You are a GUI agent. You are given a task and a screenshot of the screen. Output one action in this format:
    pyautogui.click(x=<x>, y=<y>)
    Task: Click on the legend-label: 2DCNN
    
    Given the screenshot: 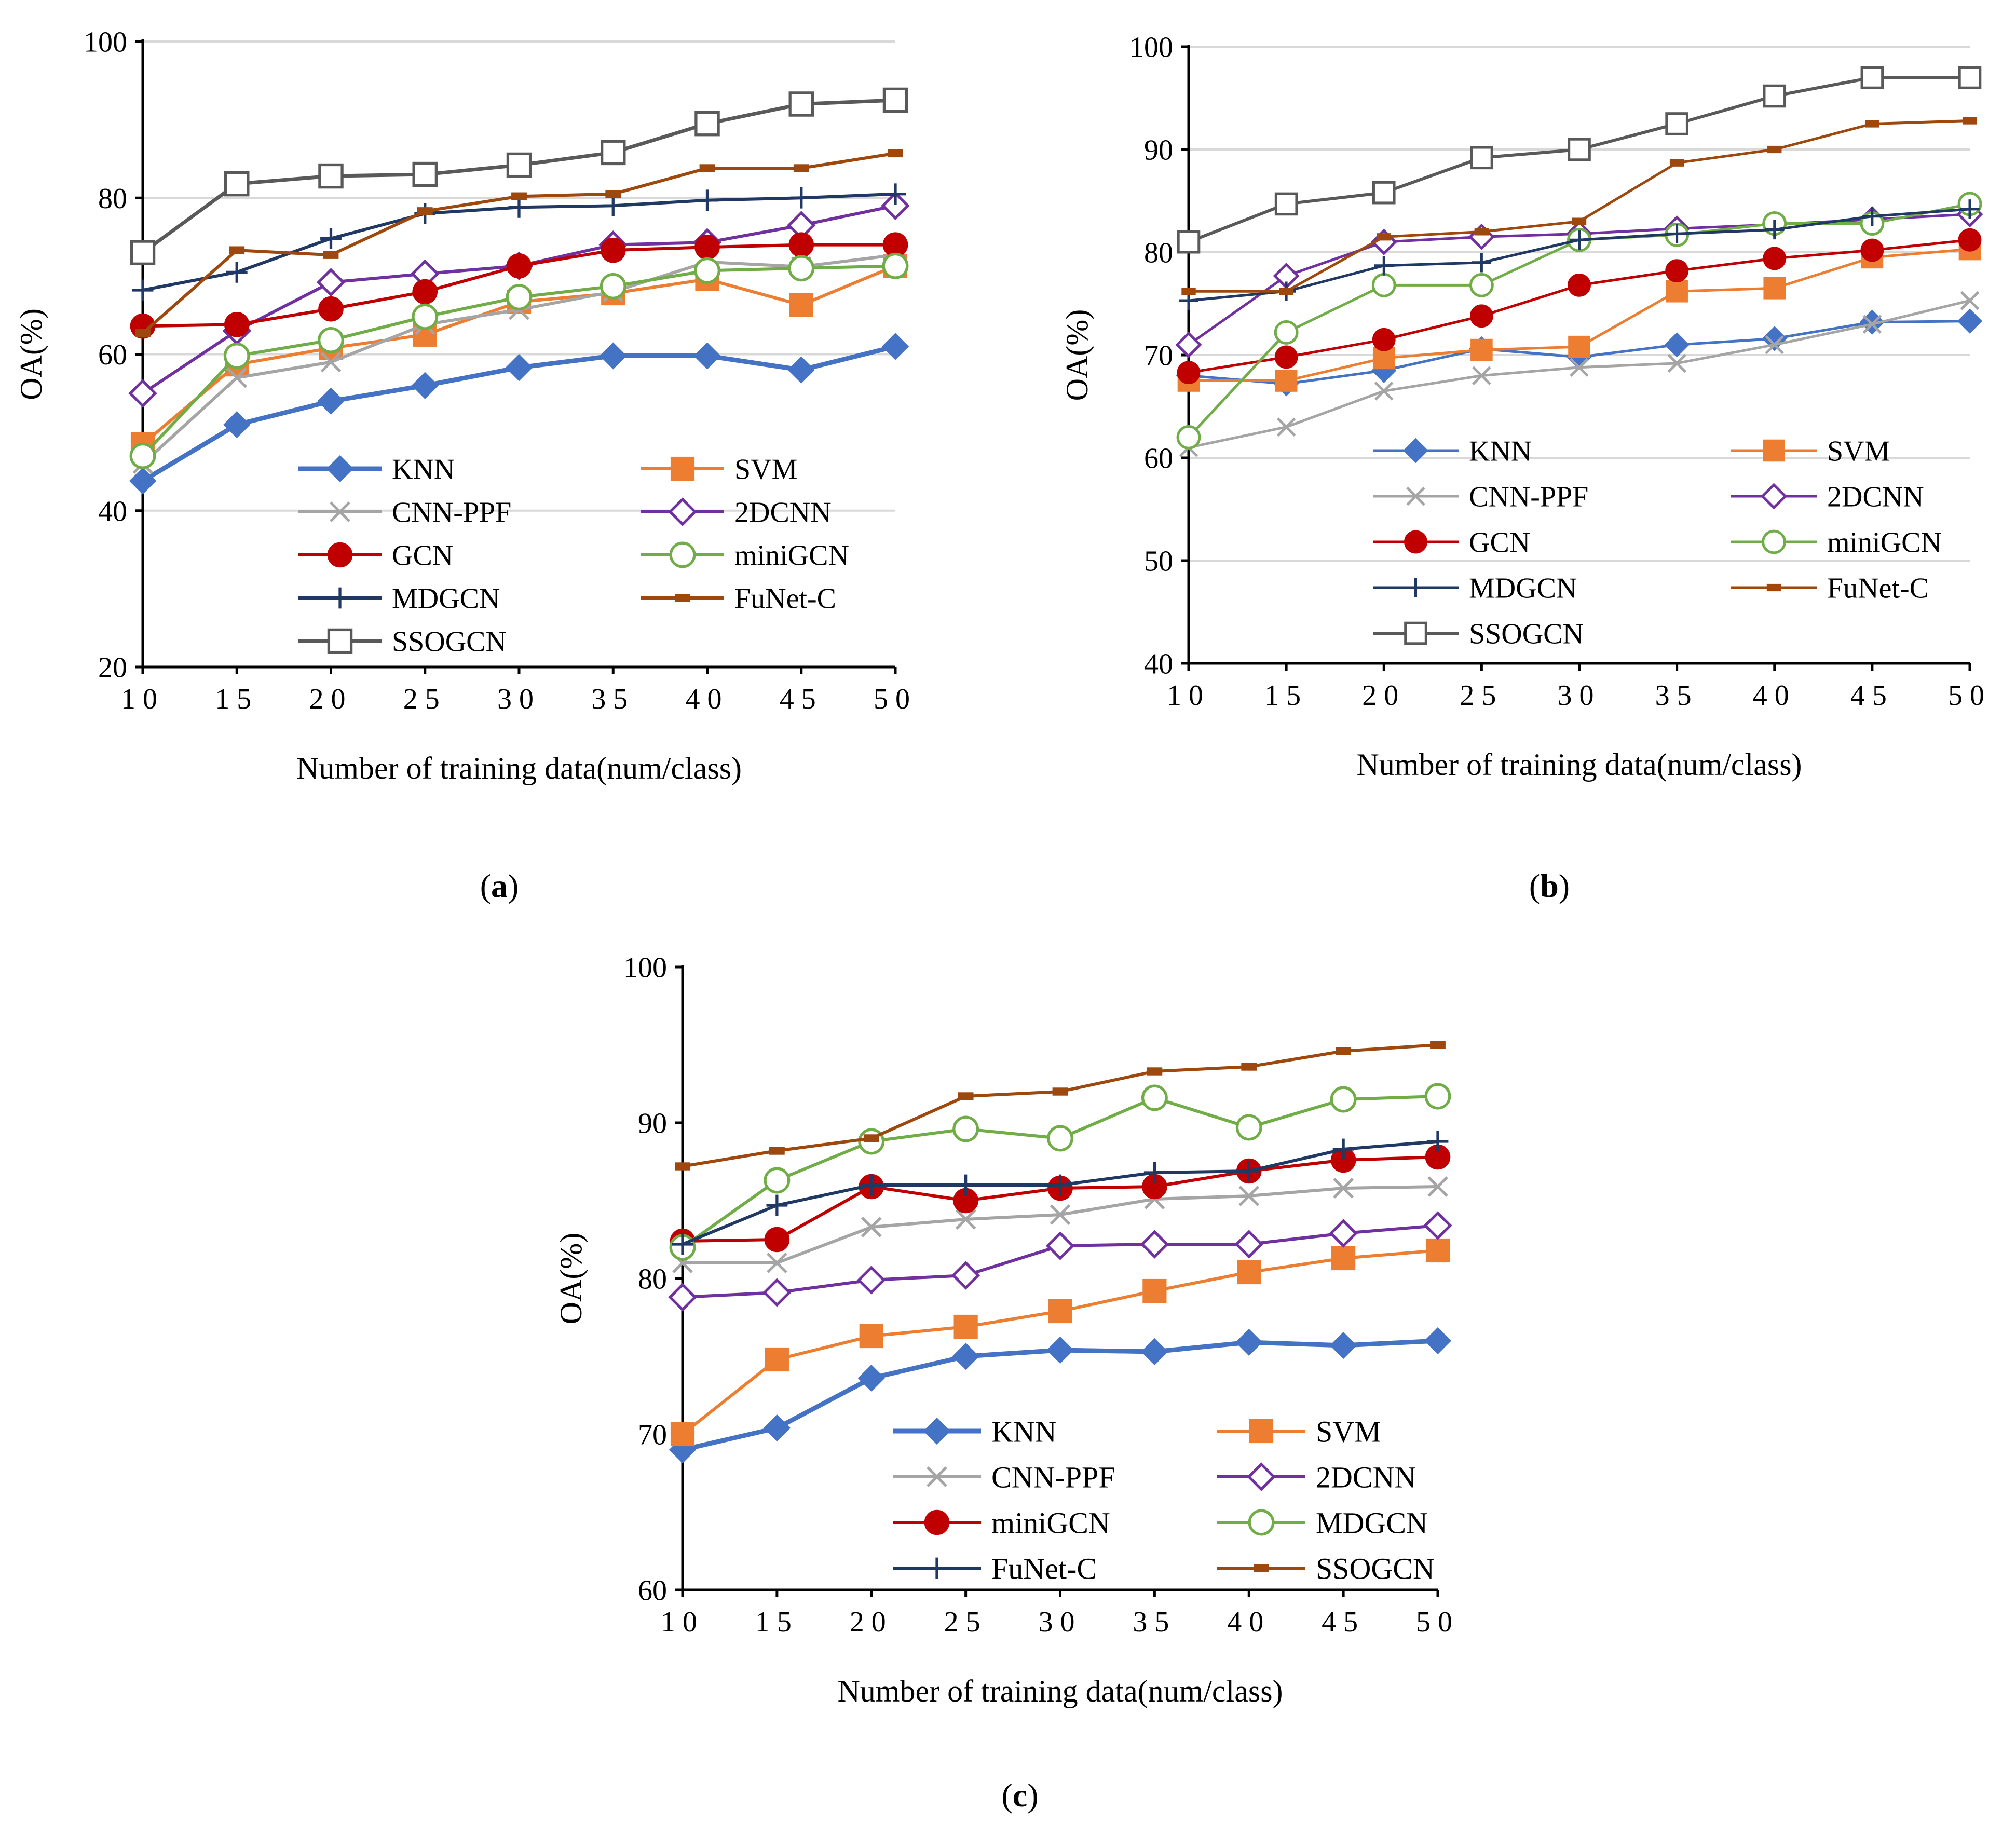 What is the action you would take?
    pyautogui.click(x=783, y=513)
    